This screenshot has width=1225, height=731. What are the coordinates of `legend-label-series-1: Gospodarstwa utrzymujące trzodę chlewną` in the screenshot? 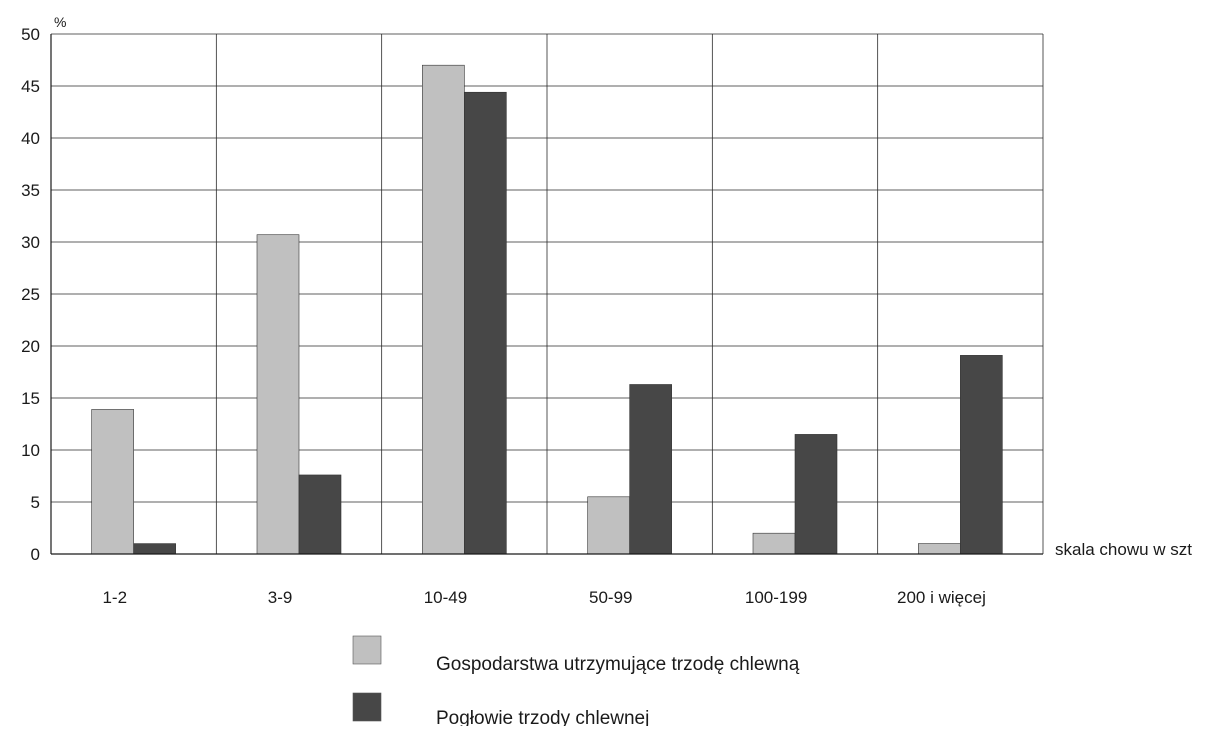 It's located at (618, 664).